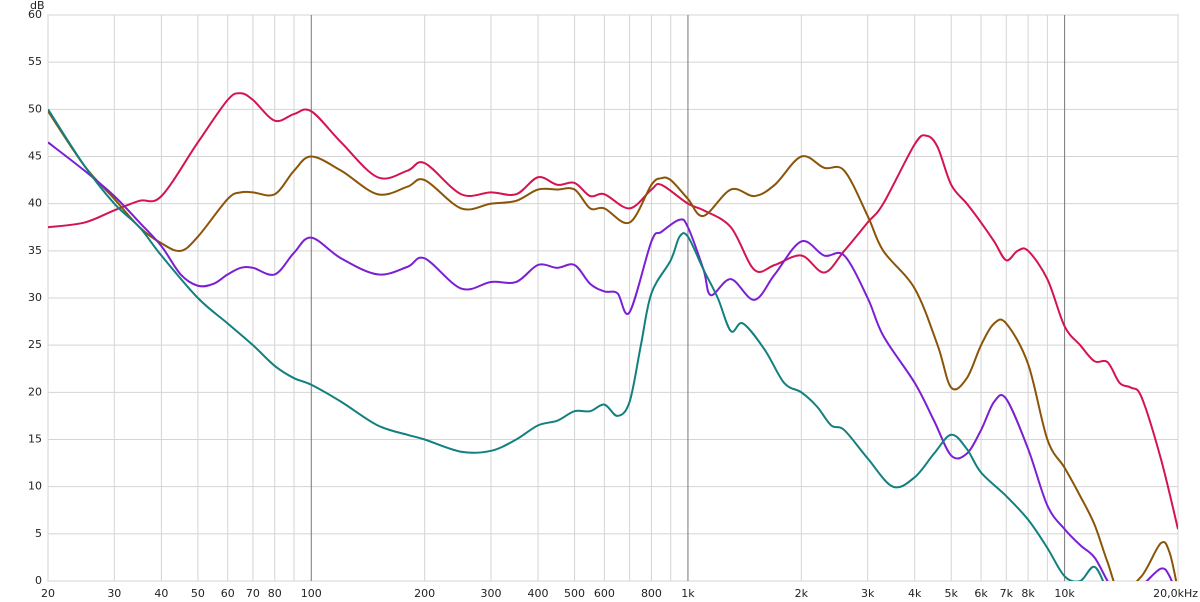 Image resolution: width=1200 pixels, height=602 pixels. Describe the element at coordinates (35, 297) in the screenshot. I see `y-tick-label: 30` at that location.